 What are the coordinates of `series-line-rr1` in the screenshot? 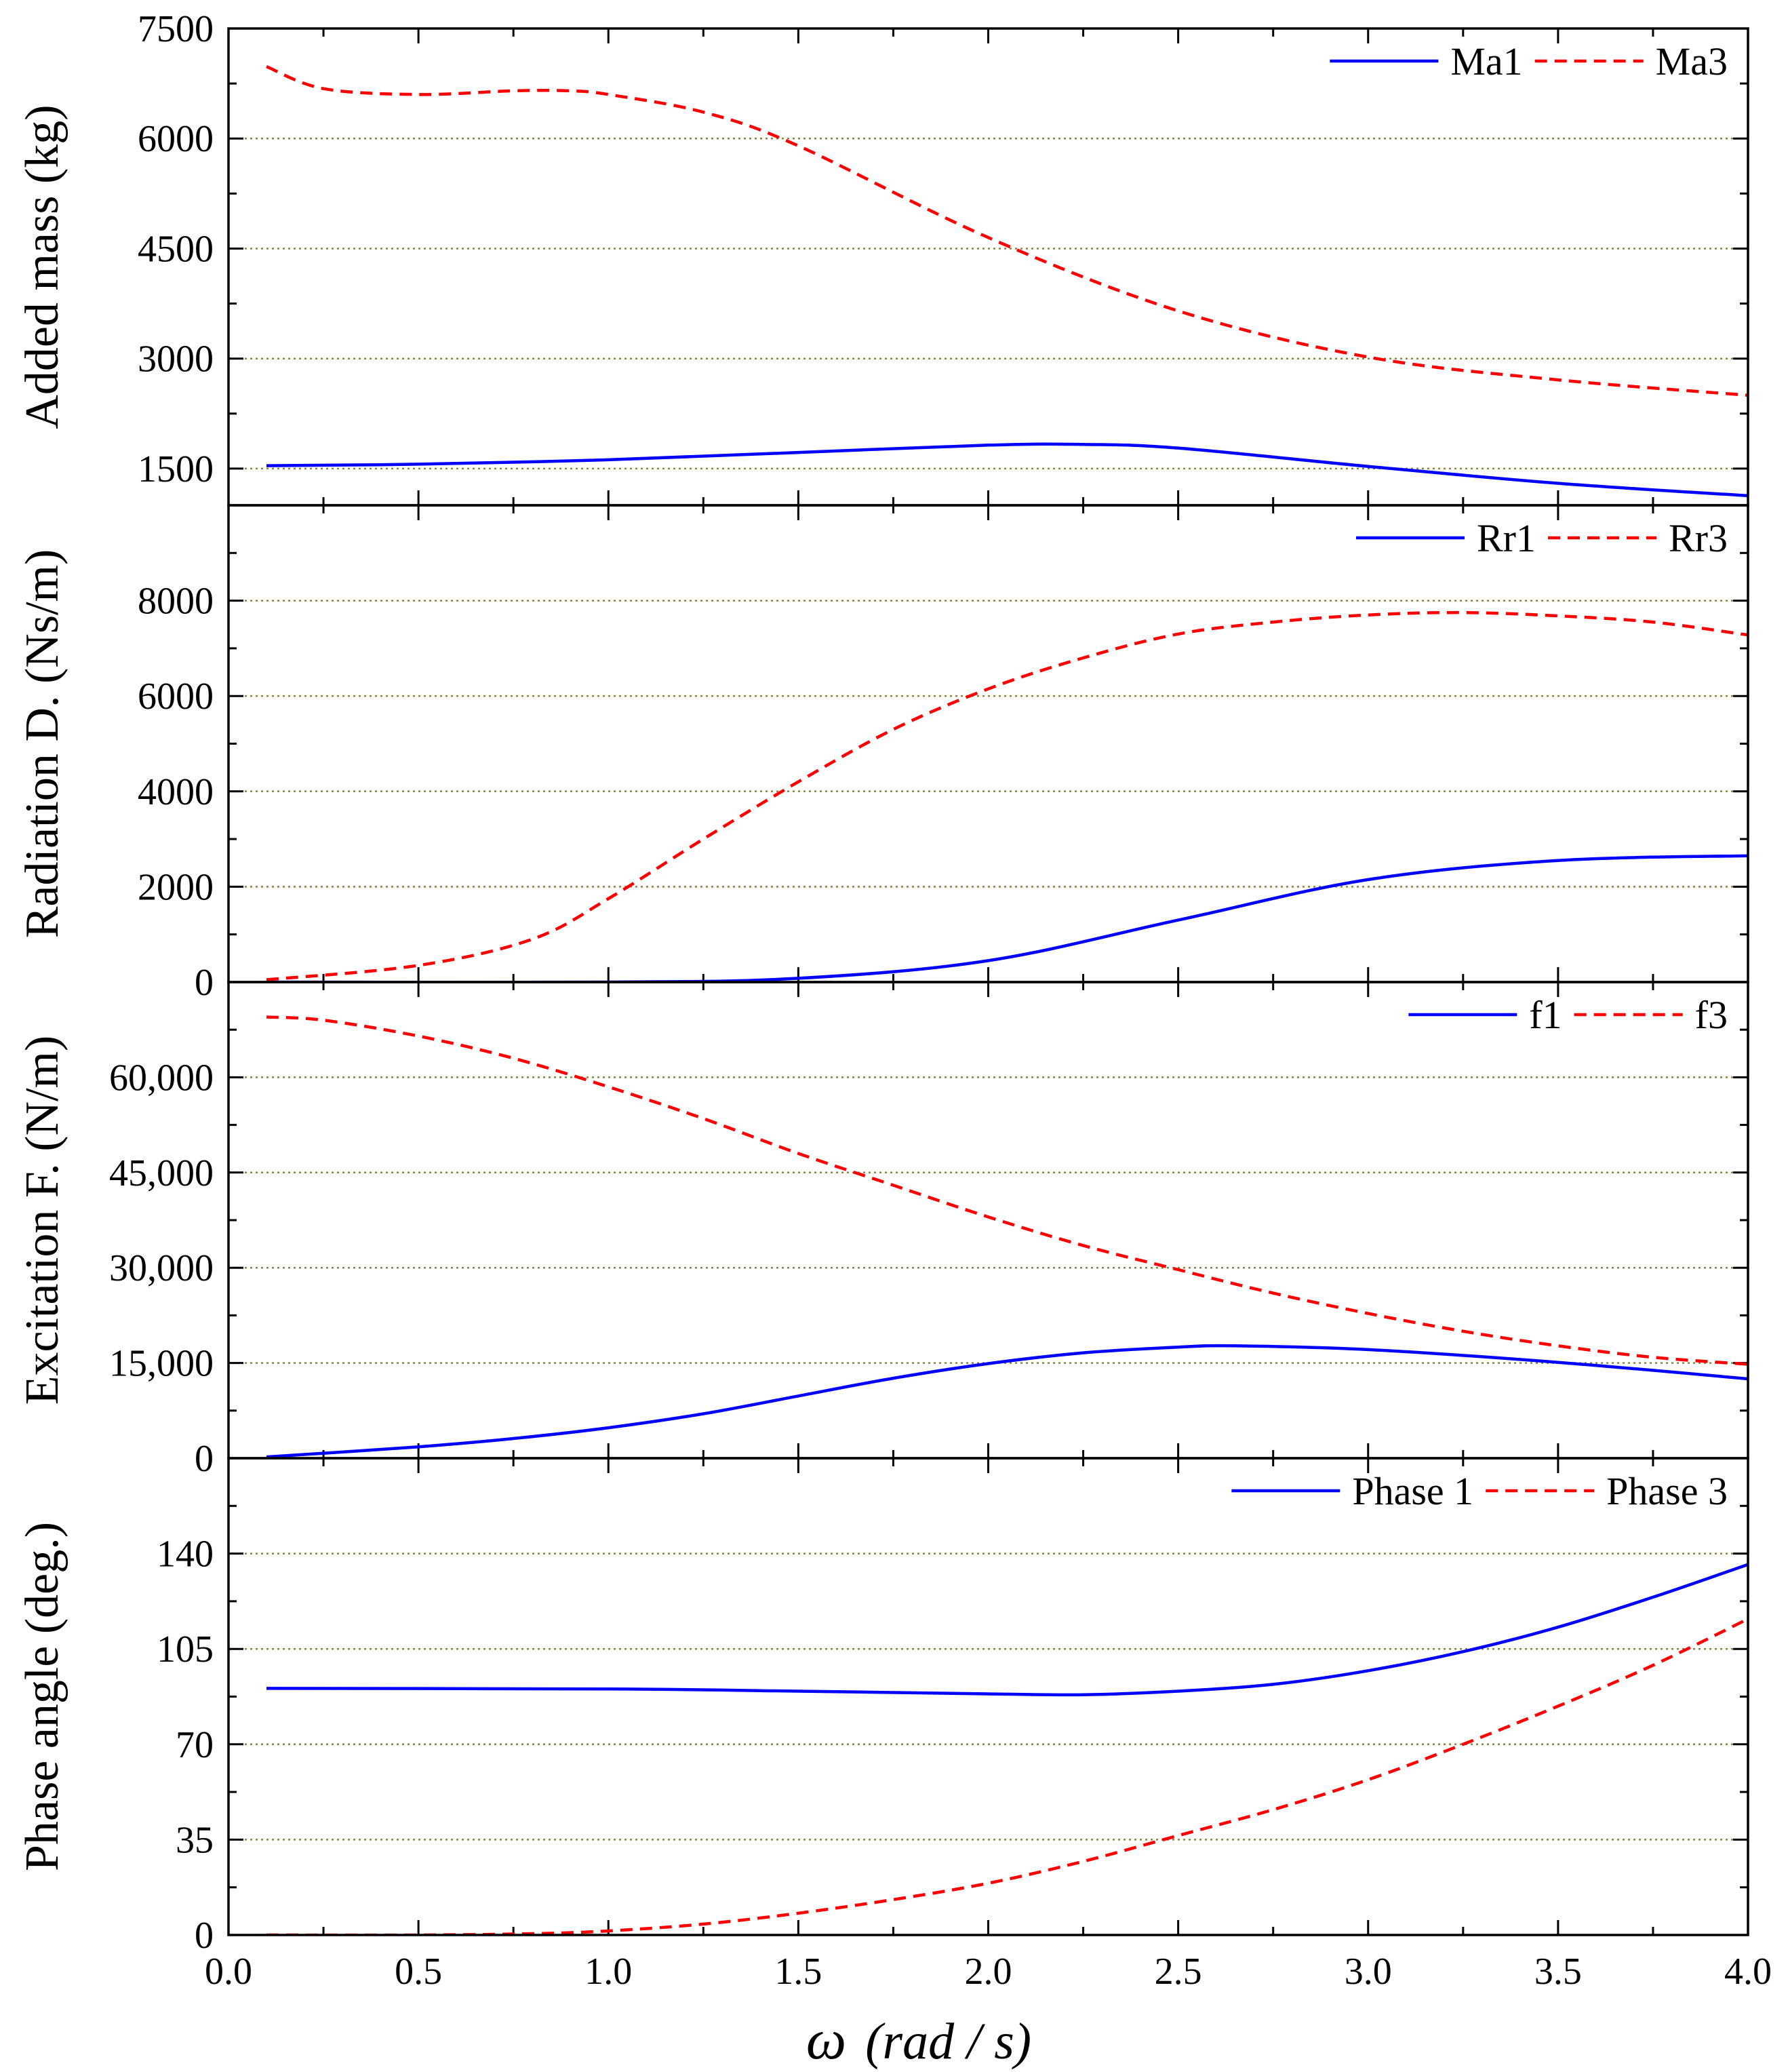 It's located at (1007, 918).